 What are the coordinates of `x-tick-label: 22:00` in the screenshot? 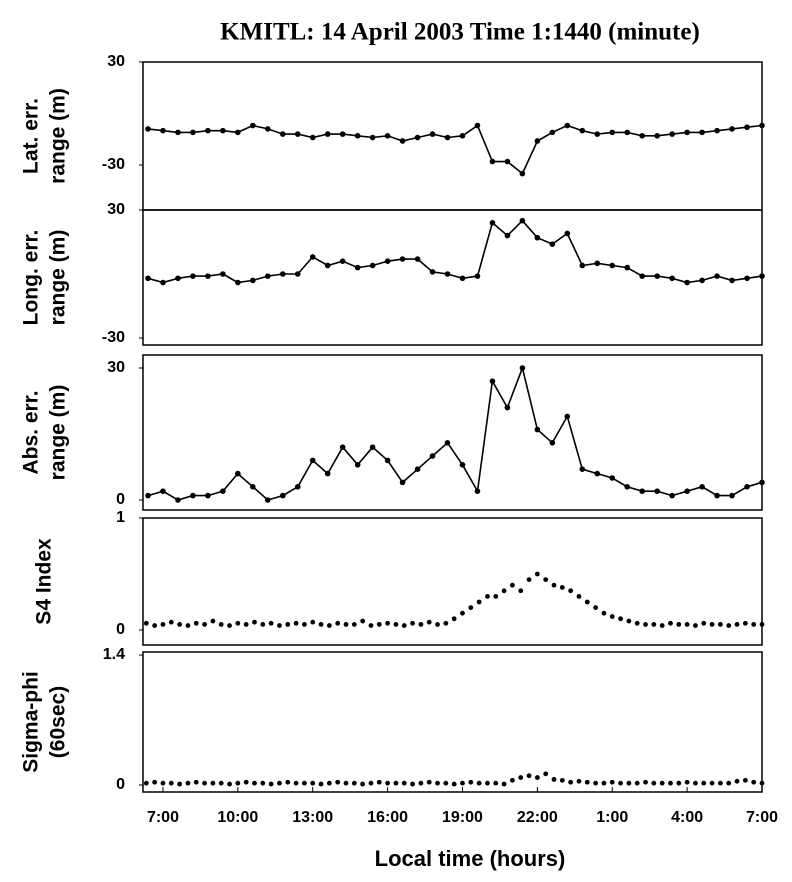 It's located at (537, 817).